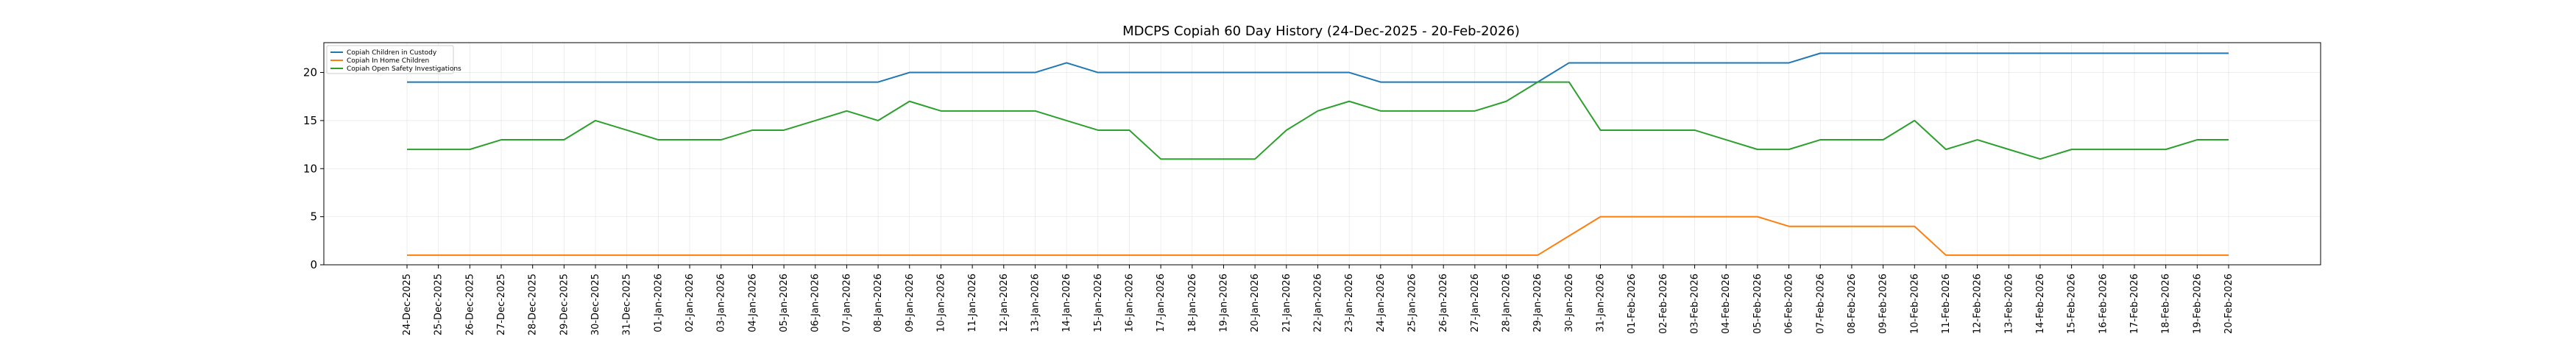 This screenshot has width=2576, height=356. Describe the element at coordinates (564, 304) in the screenshot. I see `x-tick-label: 29-Dec-2025` at that location.